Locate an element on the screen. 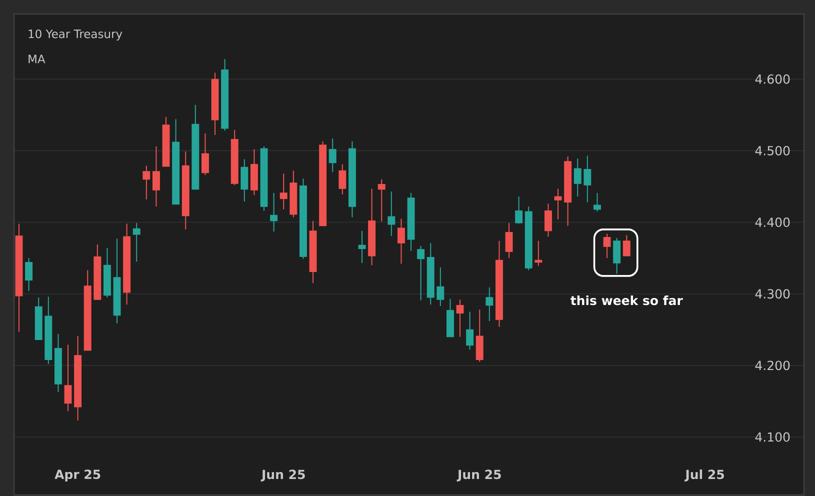  x-tick-label: Apr 25 is located at coordinates (77, 476).